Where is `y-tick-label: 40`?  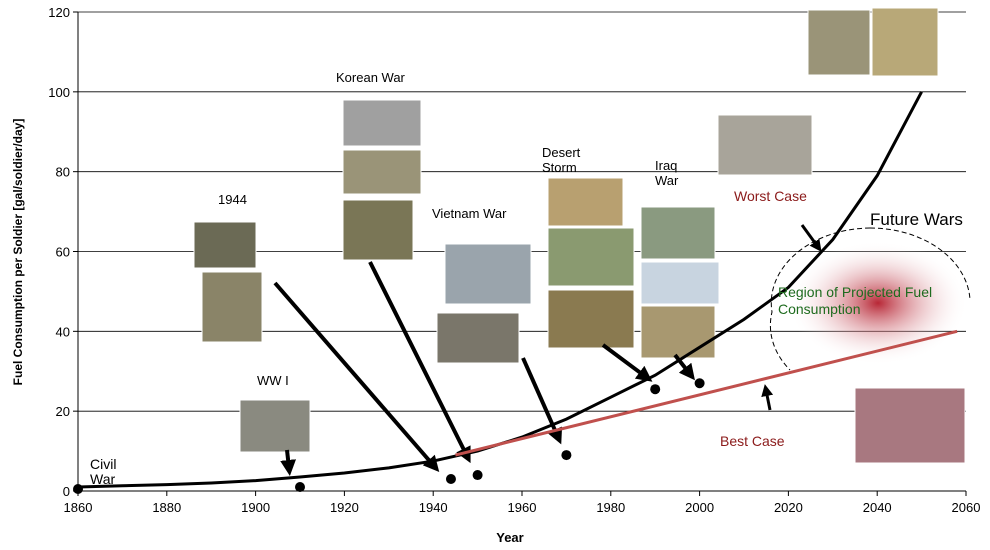 y-tick-label: 40 is located at coordinates (63, 331).